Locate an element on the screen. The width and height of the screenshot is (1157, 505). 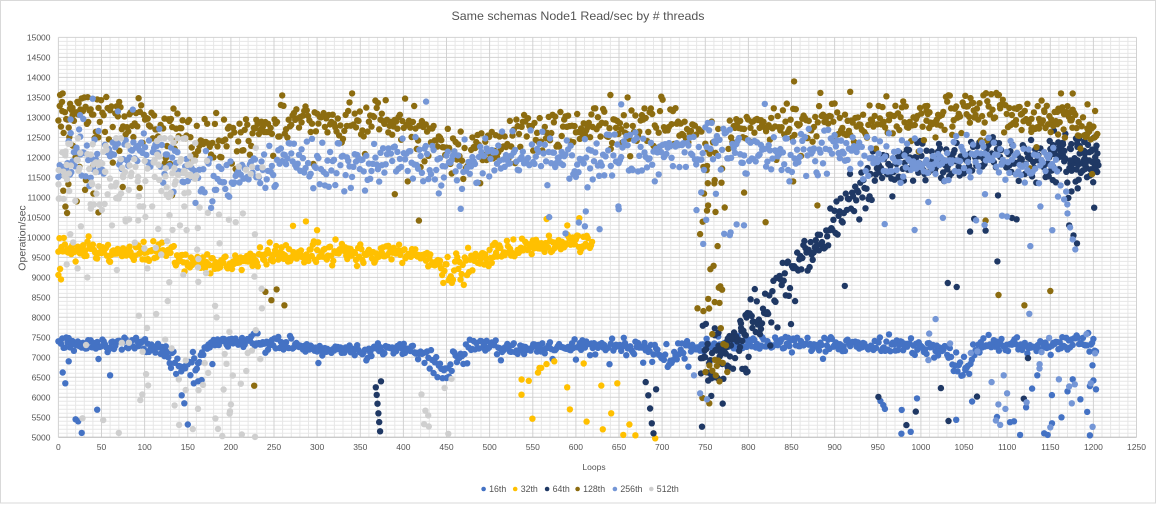
svg-text: 6500 is located at coordinates (41, 377).